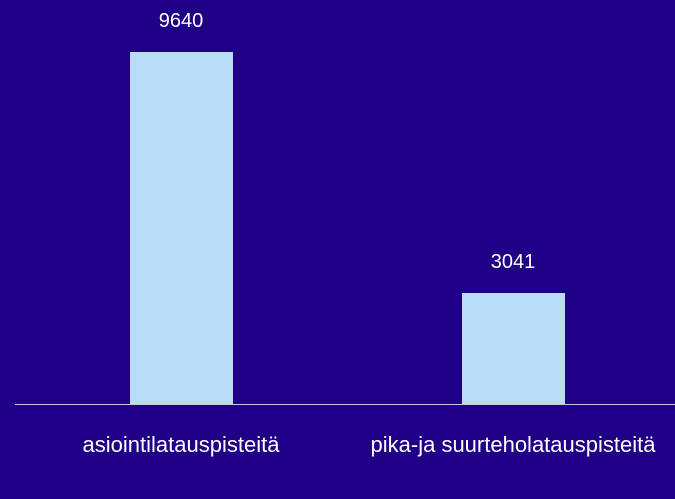 The image size is (675, 499). I want to click on category-label: asiointilatauspisteitä, so click(181, 444).